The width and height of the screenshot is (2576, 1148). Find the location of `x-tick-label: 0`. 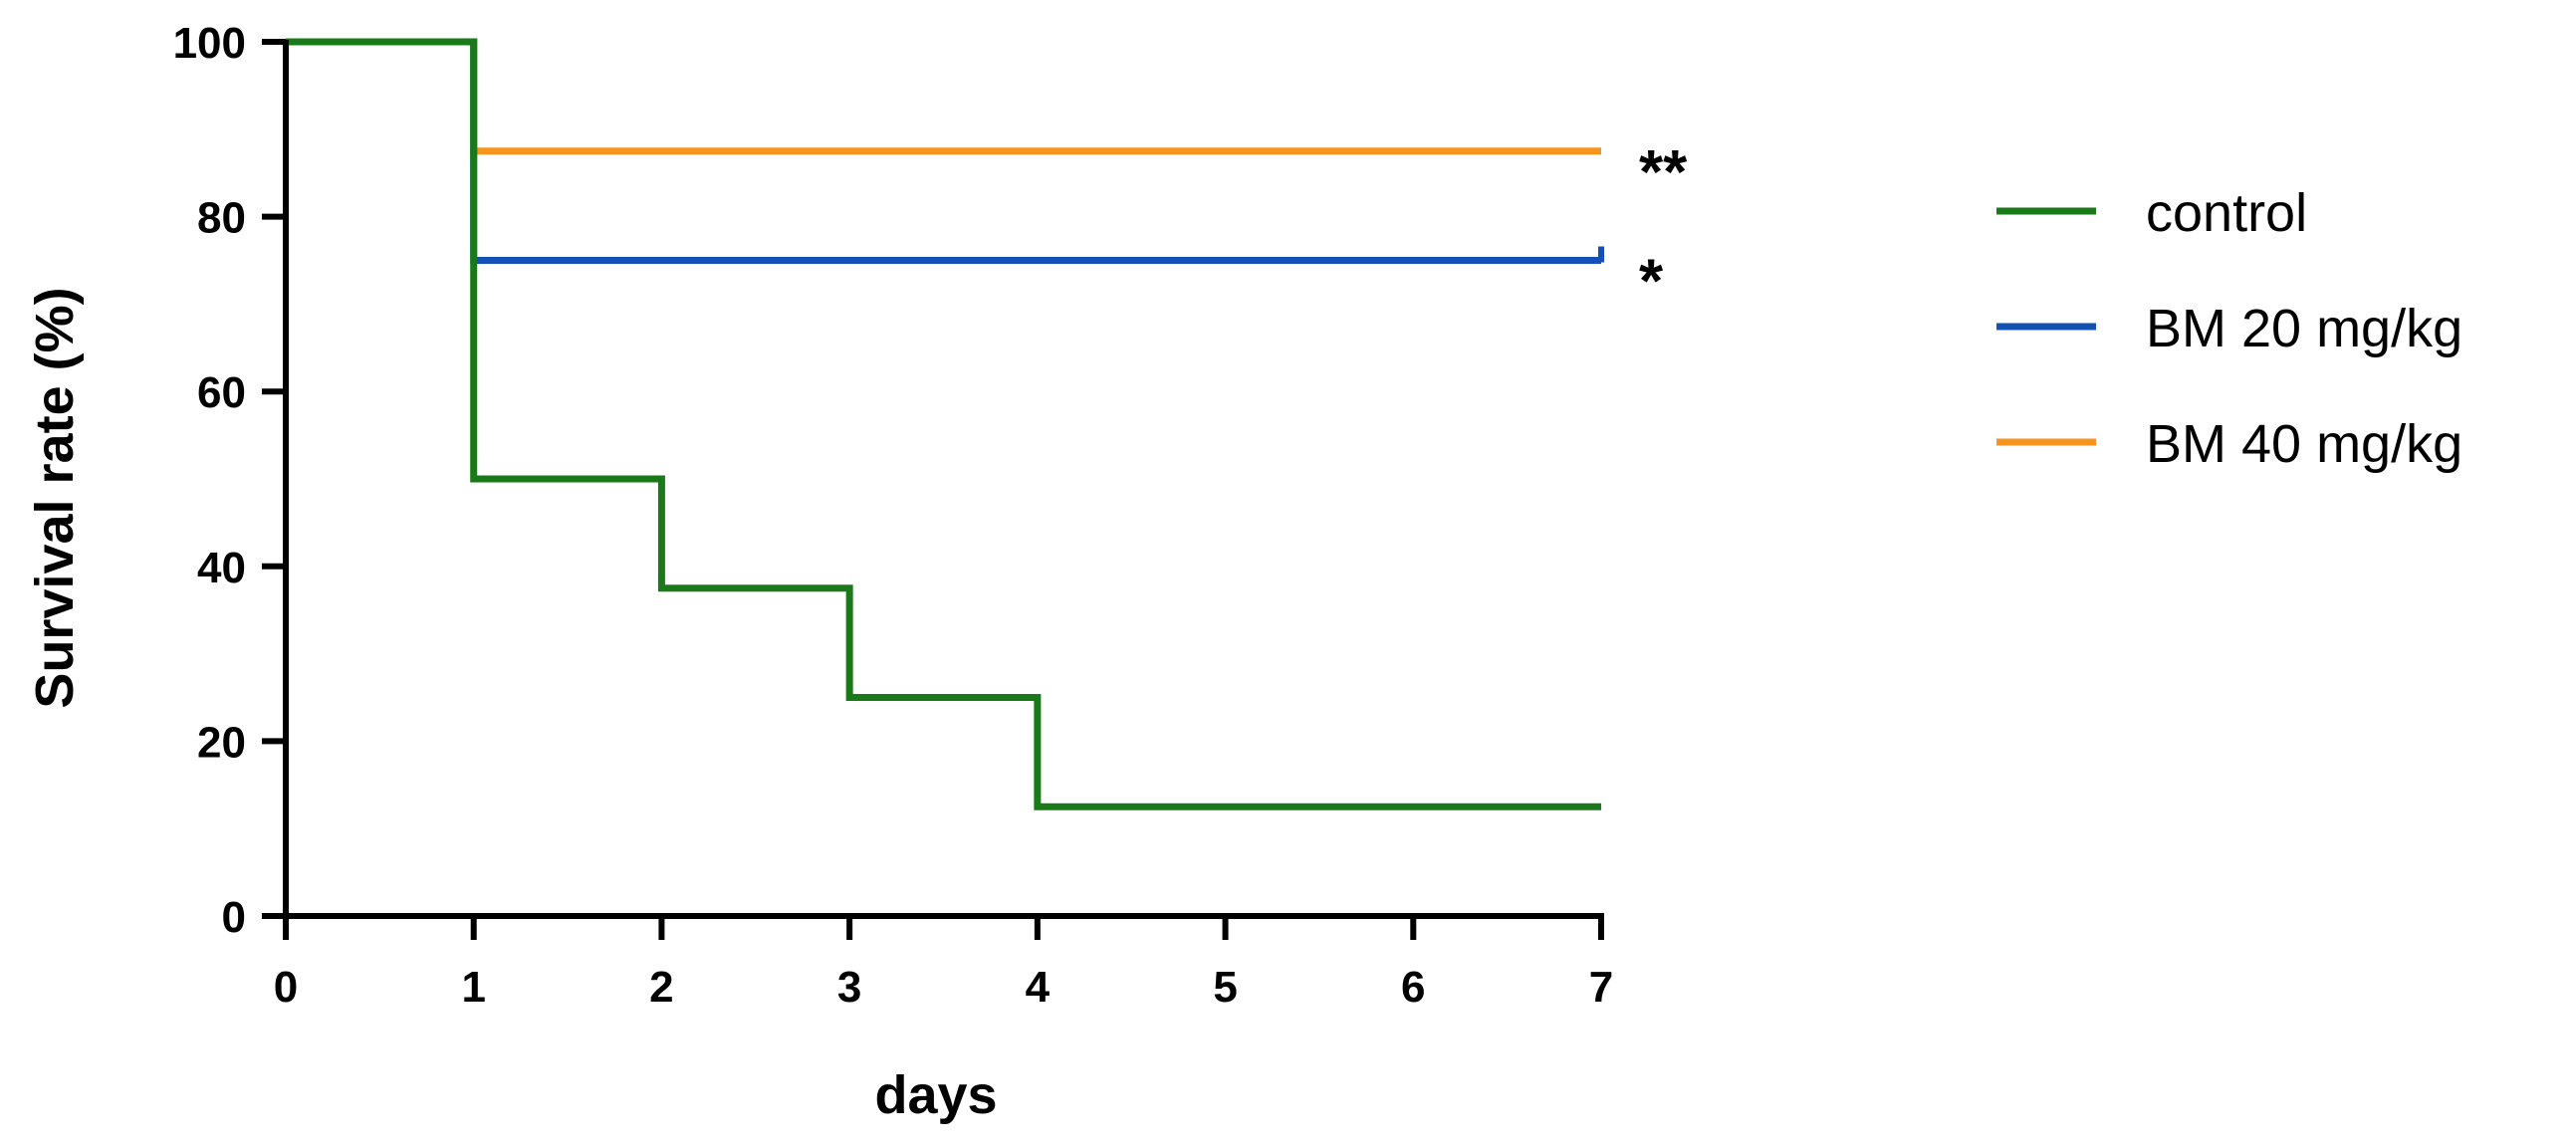

x-tick-label: 0 is located at coordinates (286, 987).